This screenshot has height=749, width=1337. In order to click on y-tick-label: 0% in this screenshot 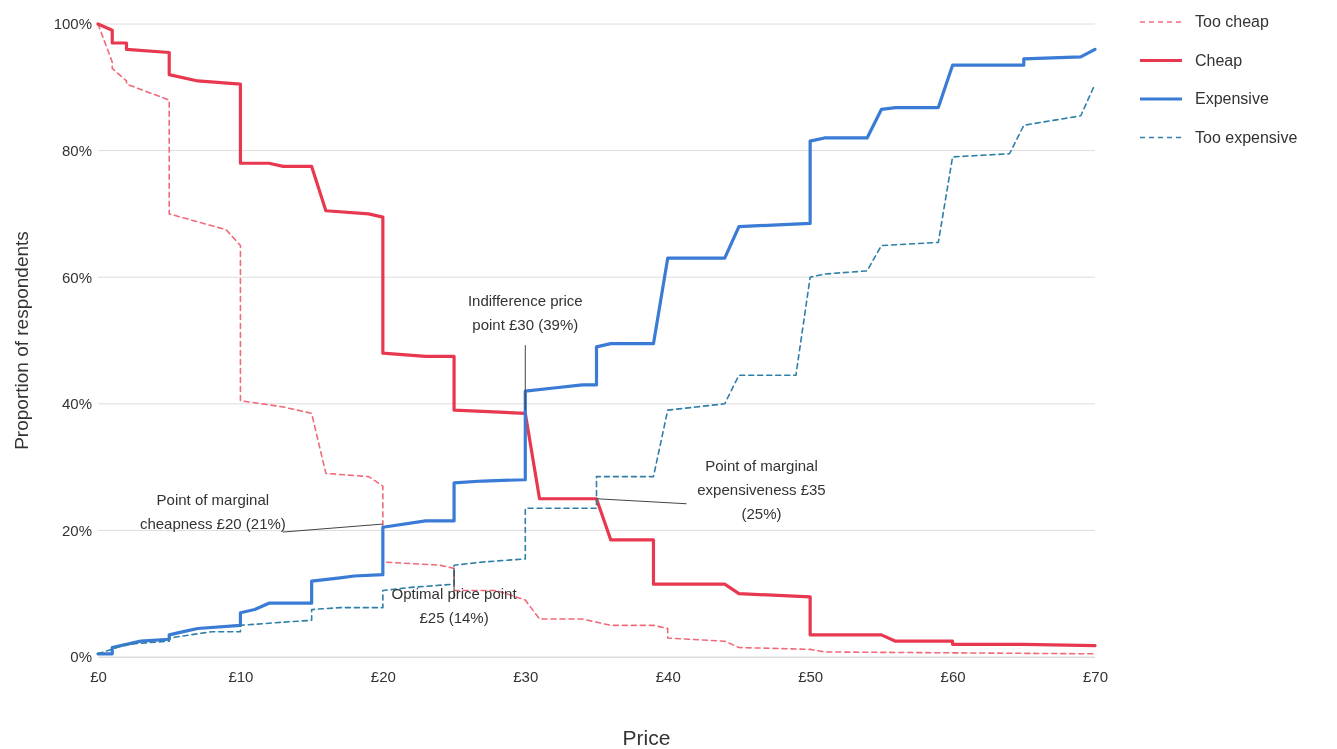, I will do `click(81, 657)`.